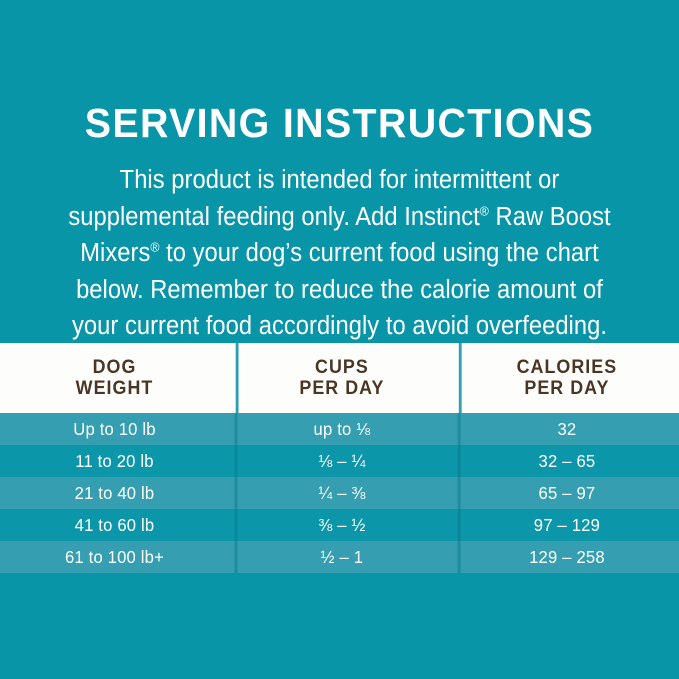 Image resolution: width=679 pixels, height=679 pixels. What do you see at coordinates (565, 557) in the screenshot?
I see `cell-calories-per-day: 129 – 258` at bounding box center [565, 557].